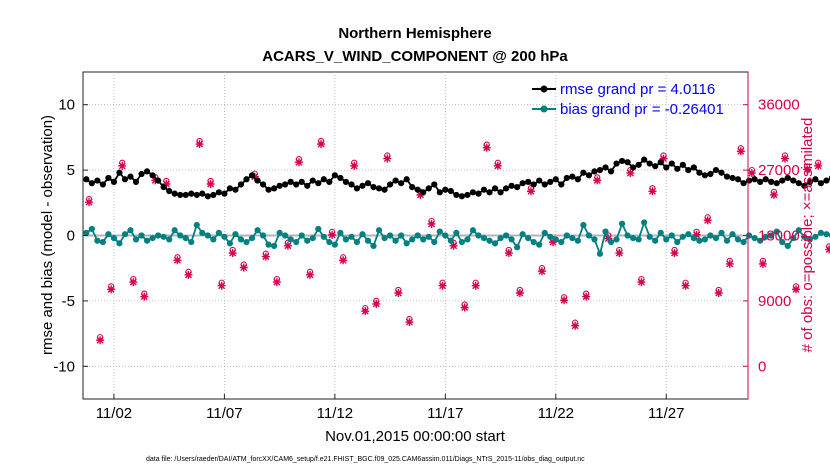 The image size is (830, 470). I want to click on y-tick-label: 10, so click(66, 105).